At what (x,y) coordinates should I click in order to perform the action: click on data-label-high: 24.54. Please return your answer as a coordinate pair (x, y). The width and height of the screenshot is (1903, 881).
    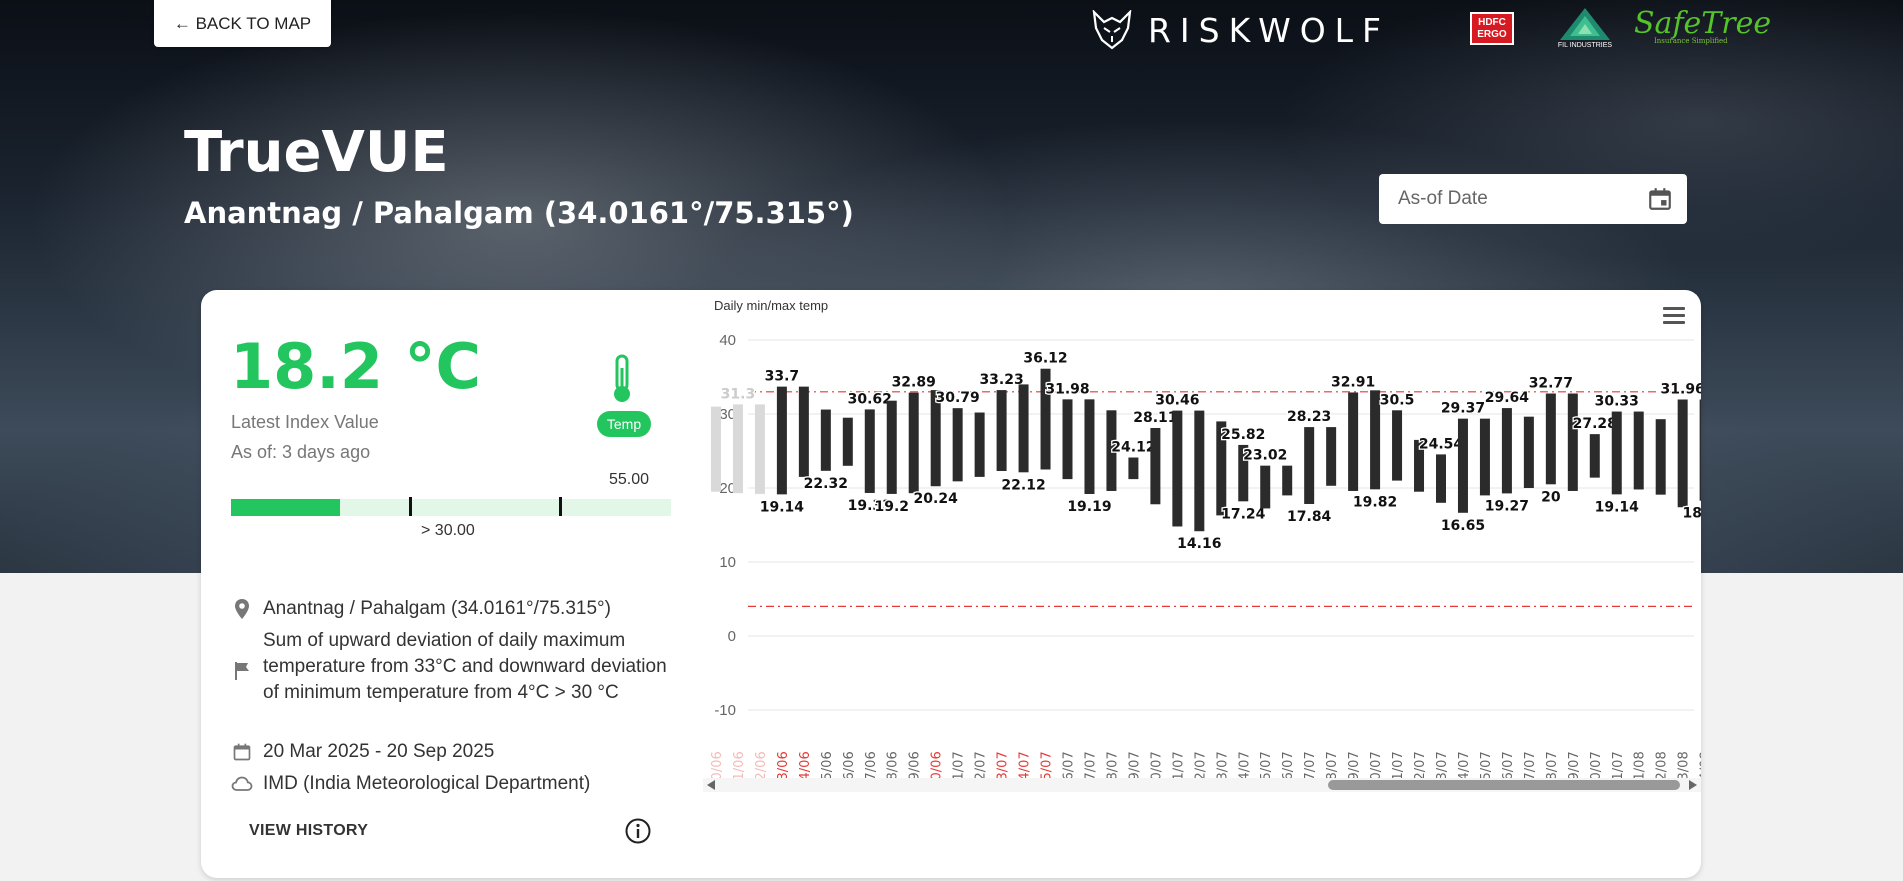
    Looking at the image, I should click on (1441, 444).